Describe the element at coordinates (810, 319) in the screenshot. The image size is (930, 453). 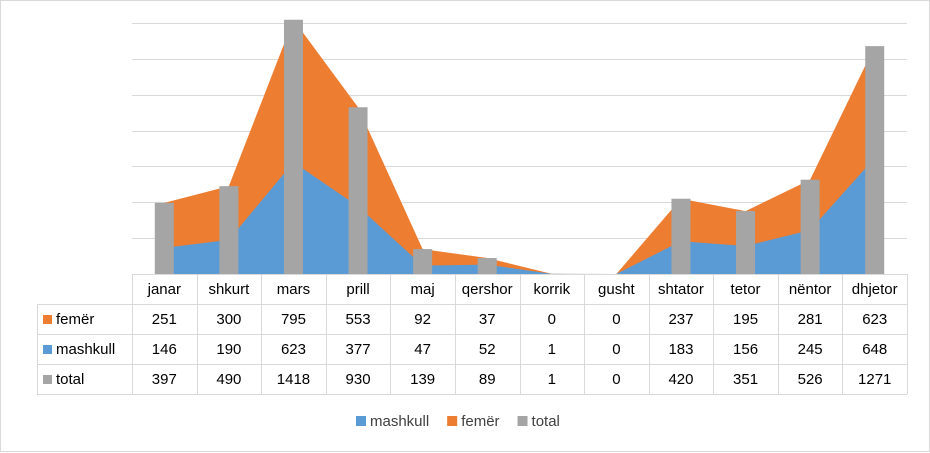
I see `data-cell: 281` at that location.